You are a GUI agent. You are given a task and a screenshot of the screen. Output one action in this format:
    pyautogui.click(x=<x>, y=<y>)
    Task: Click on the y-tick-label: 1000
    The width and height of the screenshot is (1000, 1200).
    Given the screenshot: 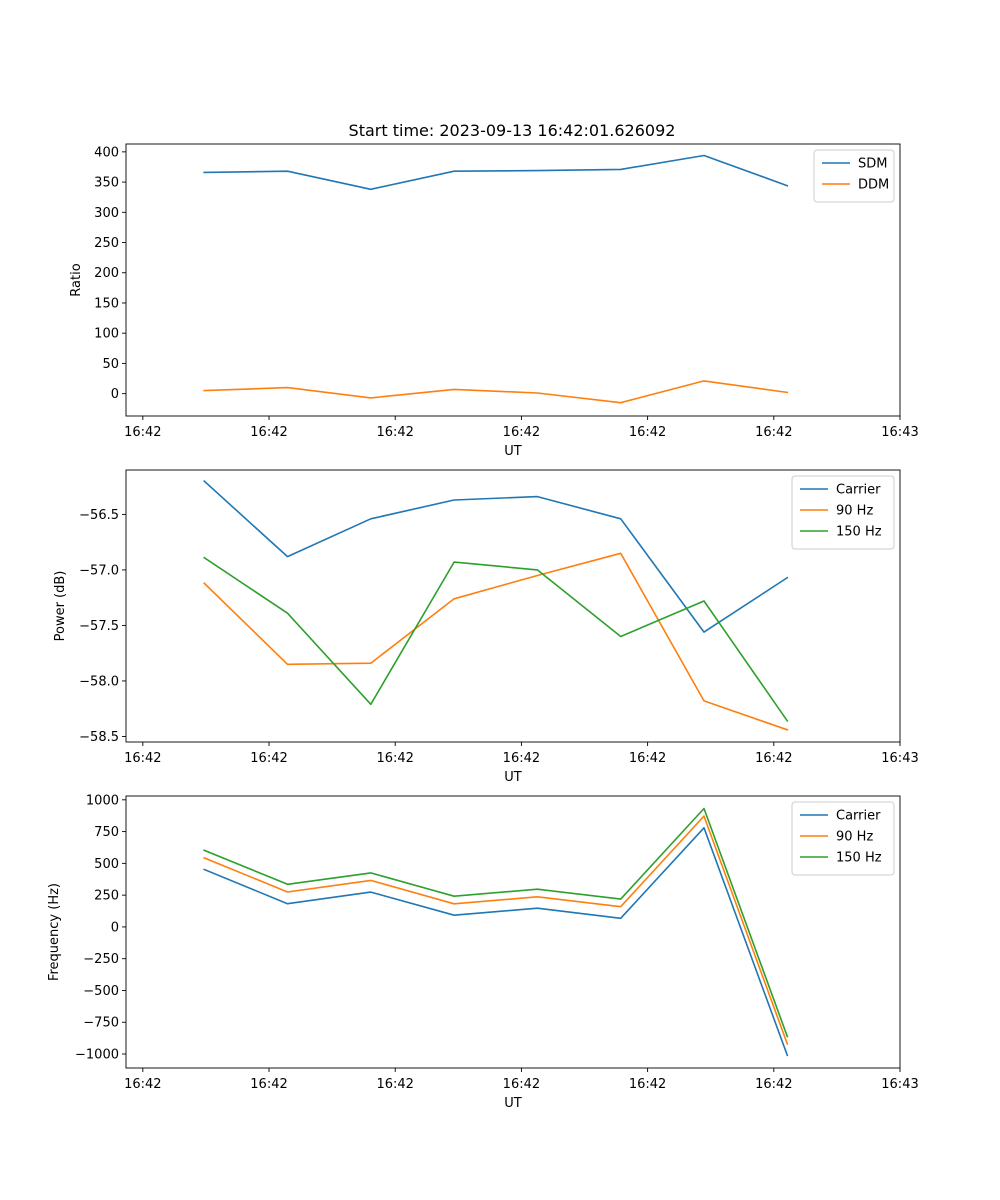 What is the action you would take?
    pyautogui.click(x=102, y=800)
    